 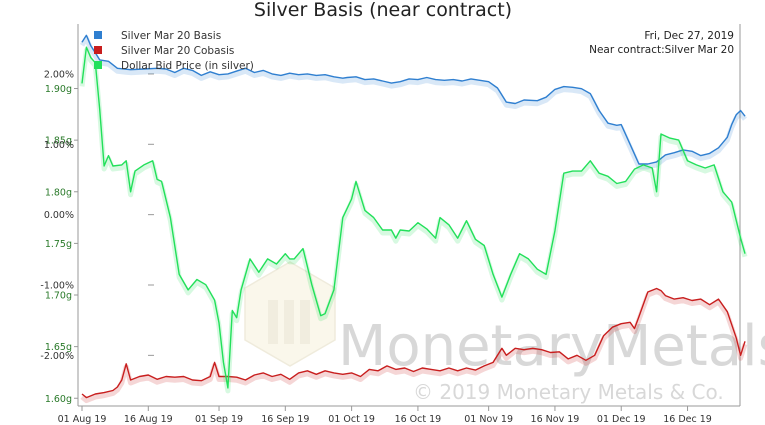 What do you see at coordinates (58, 141) in the screenshot?
I see `y-left-tick-label: 1.85g` at bounding box center [58, 141].